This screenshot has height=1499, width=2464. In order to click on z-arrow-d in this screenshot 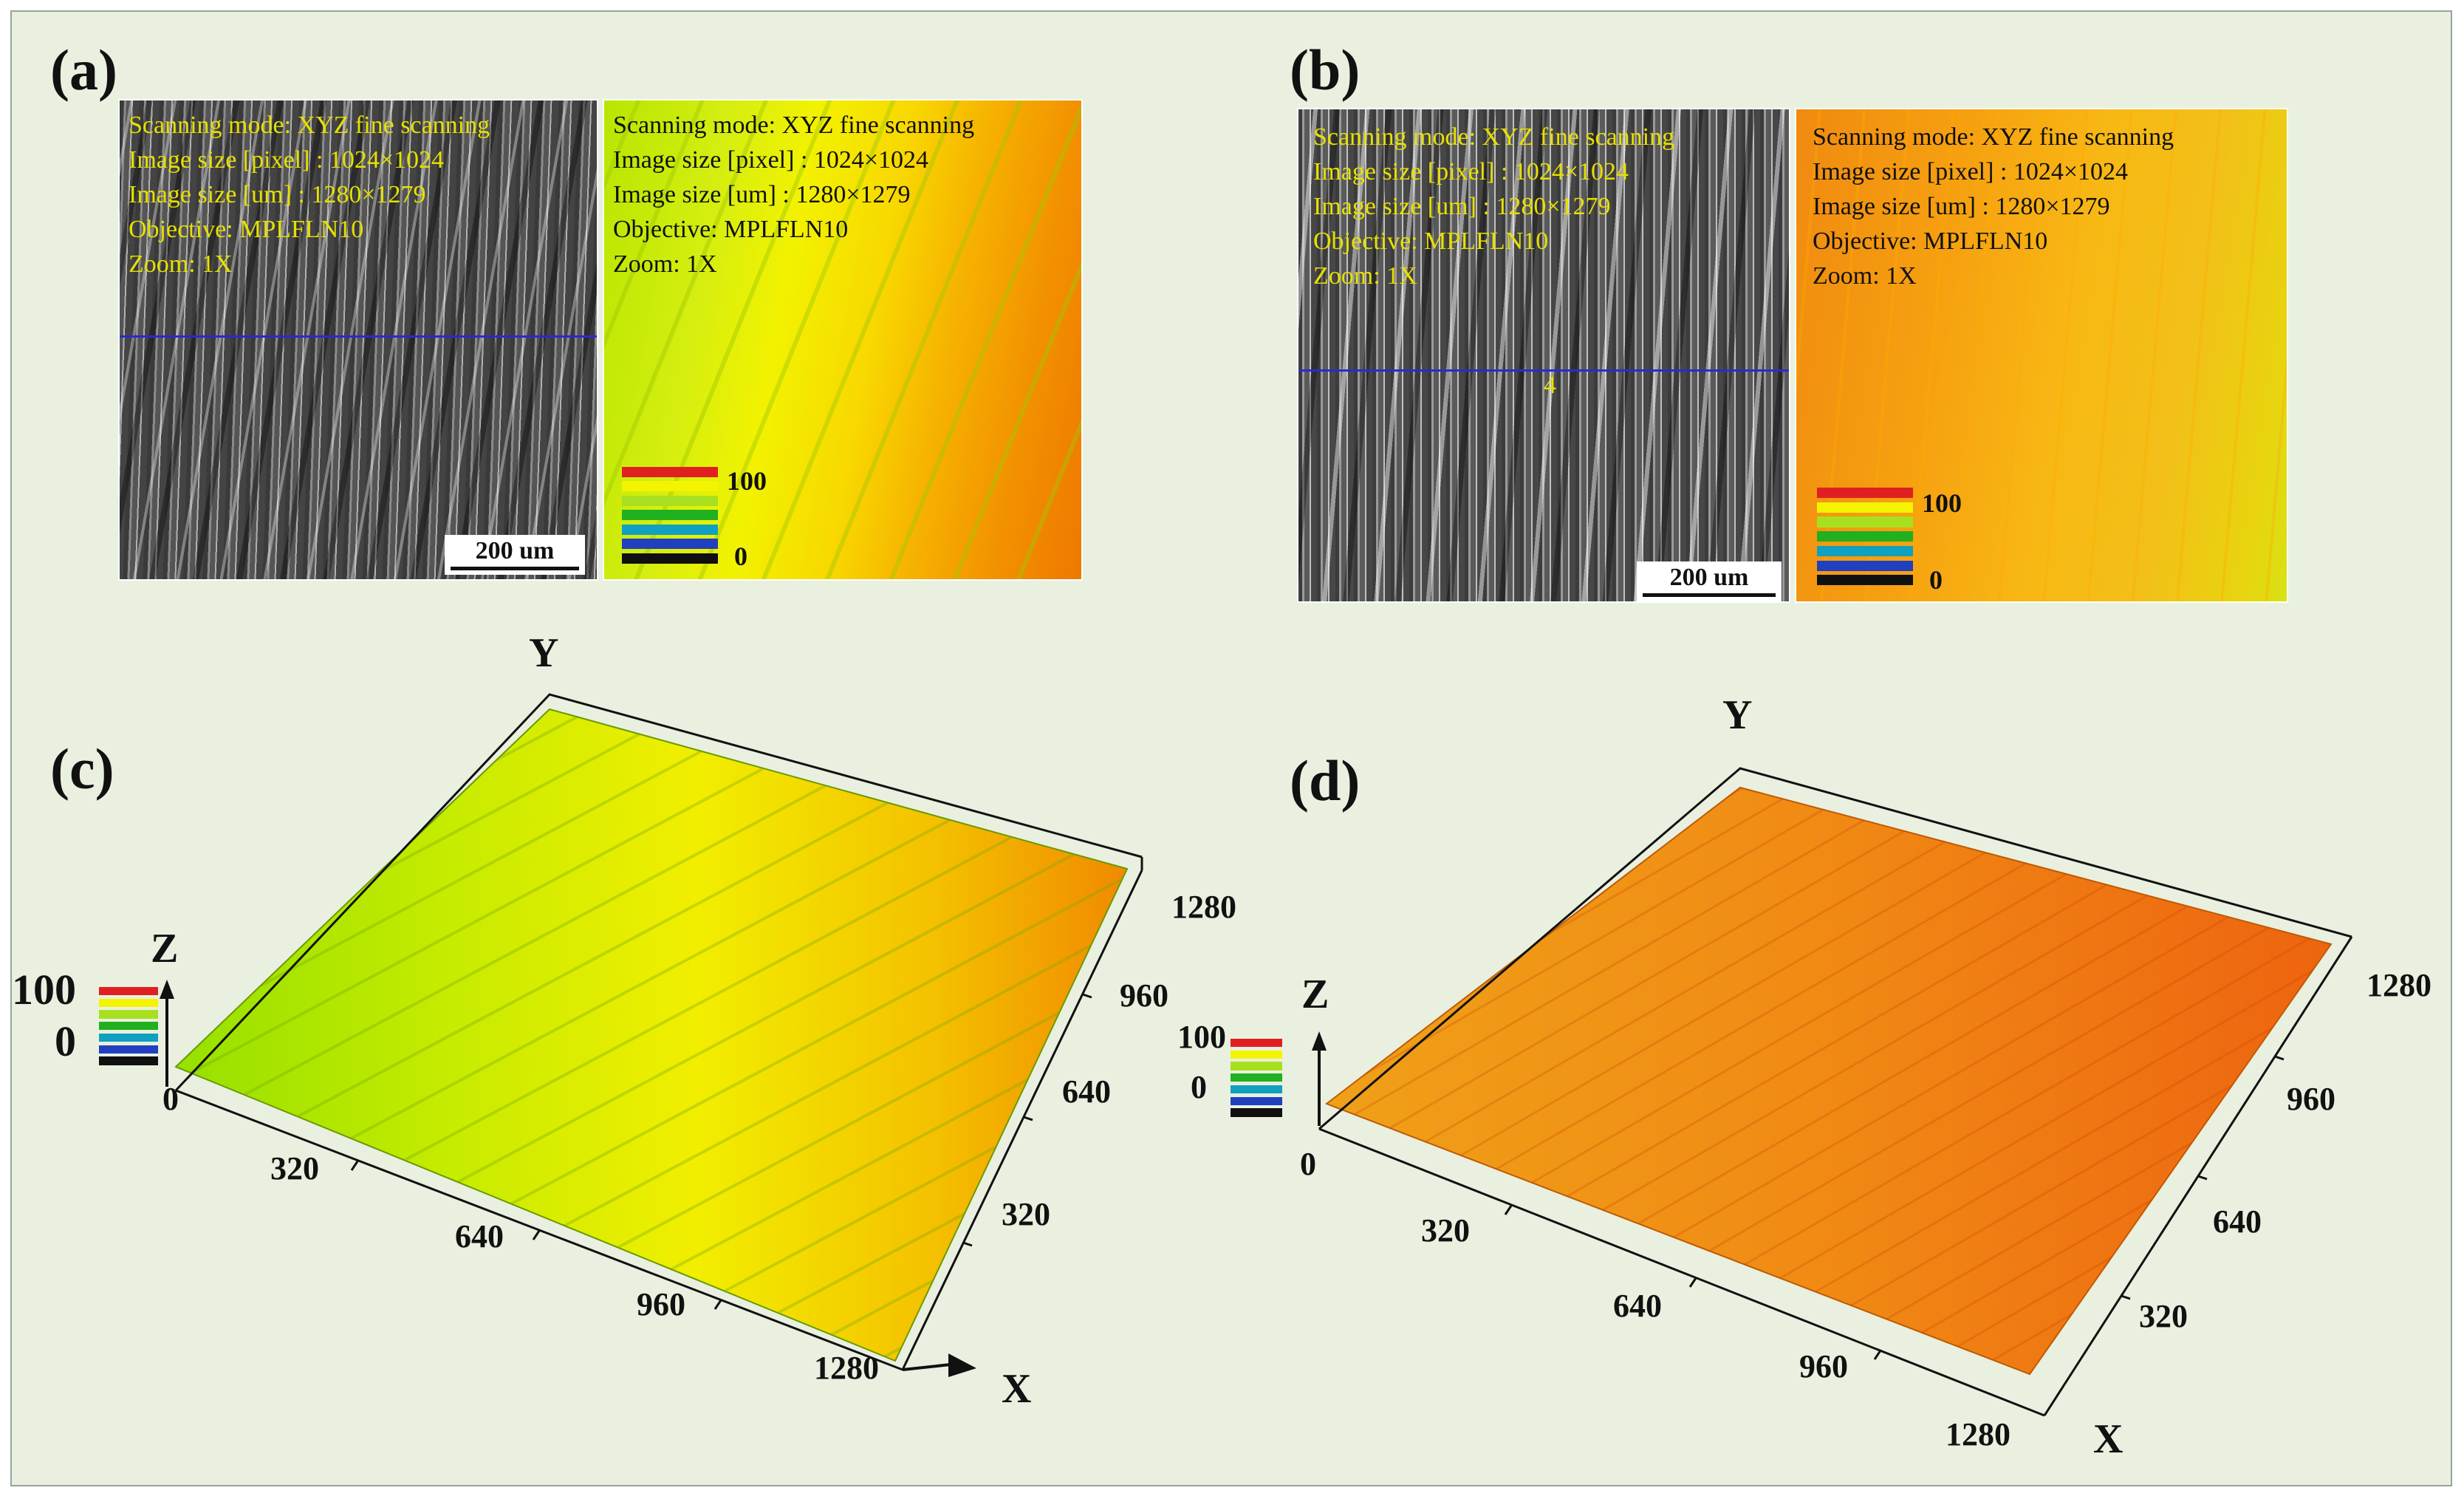, I will do `click(1319, 1041)`.